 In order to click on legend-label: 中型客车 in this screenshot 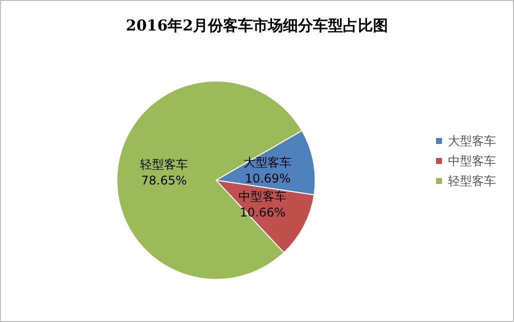, I will do `click(472, 161)`.